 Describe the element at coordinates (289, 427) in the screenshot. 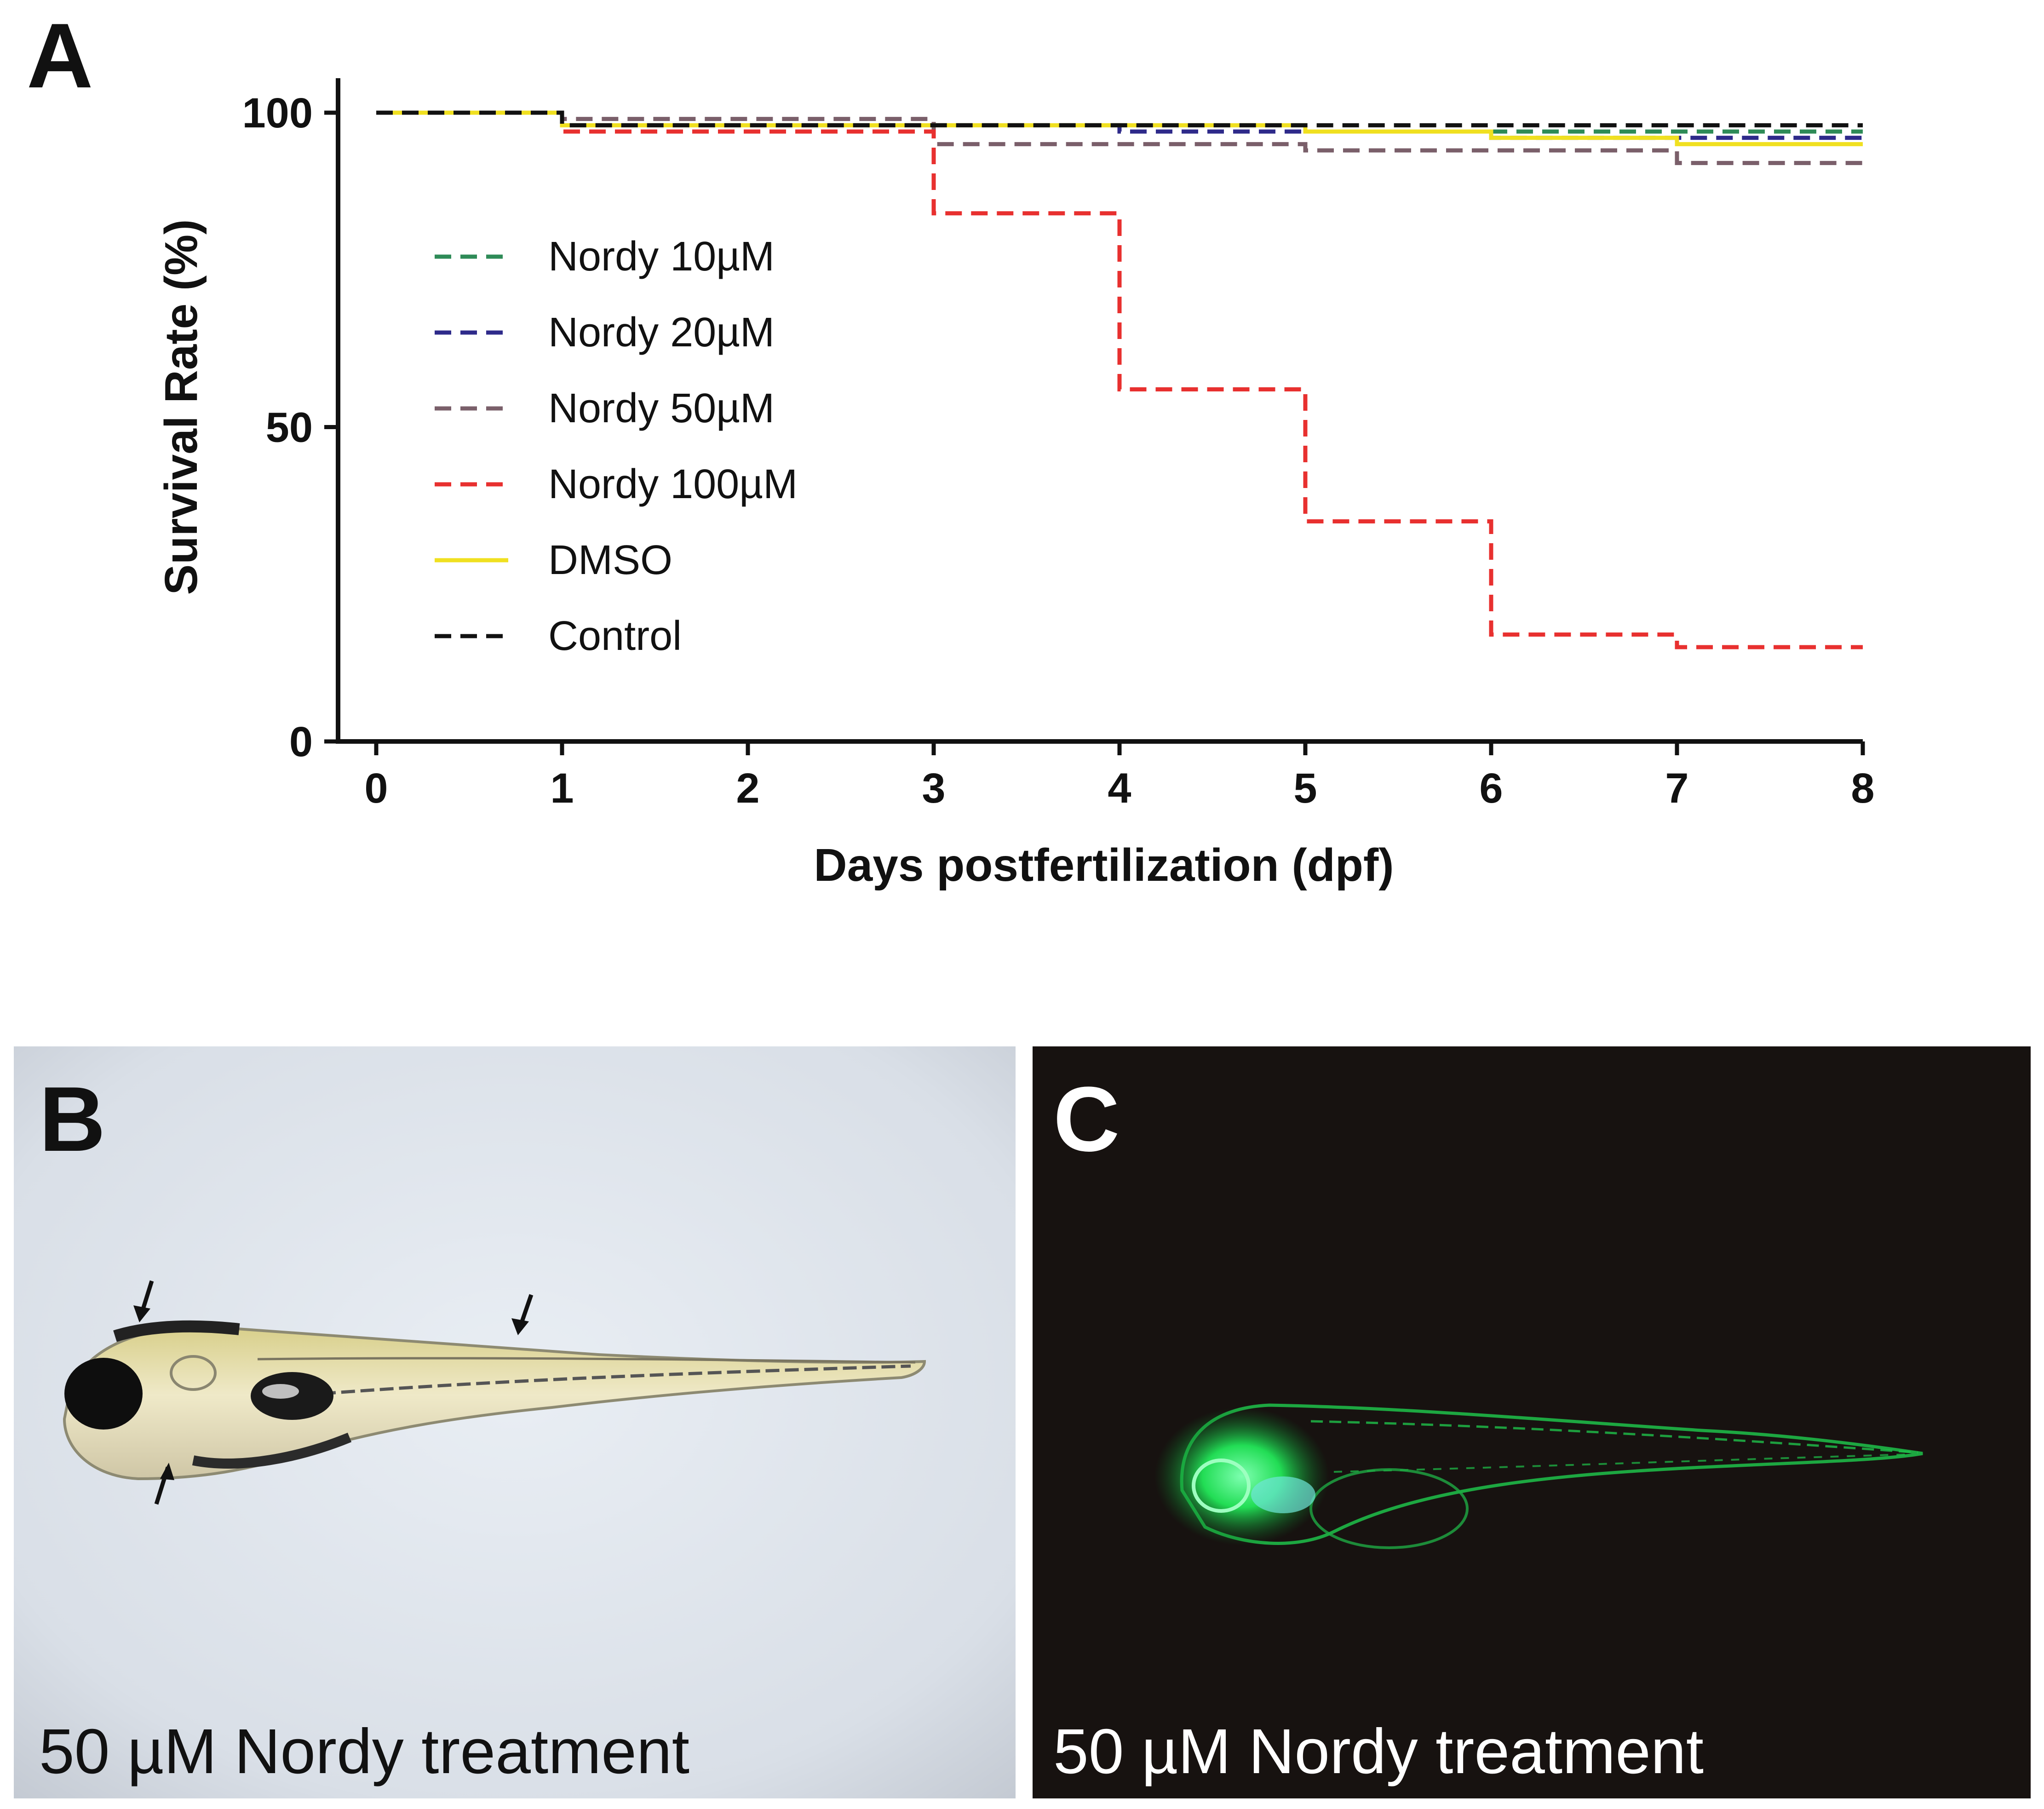

I see `y-tick-label: 50` at that location.